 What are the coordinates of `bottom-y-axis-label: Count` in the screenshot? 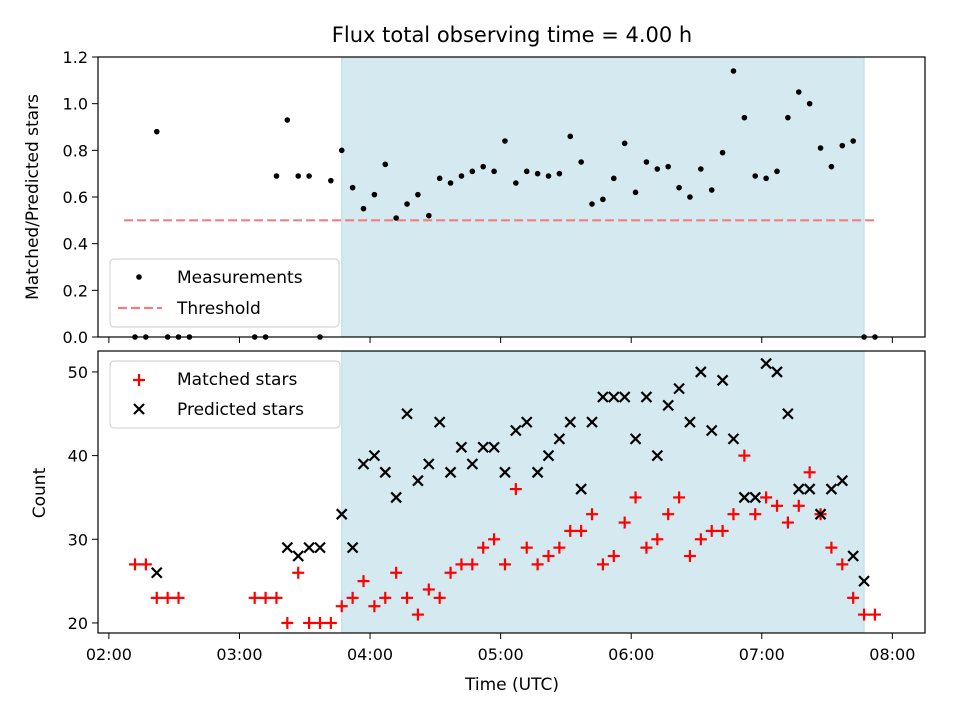 It's located at (40, 492).